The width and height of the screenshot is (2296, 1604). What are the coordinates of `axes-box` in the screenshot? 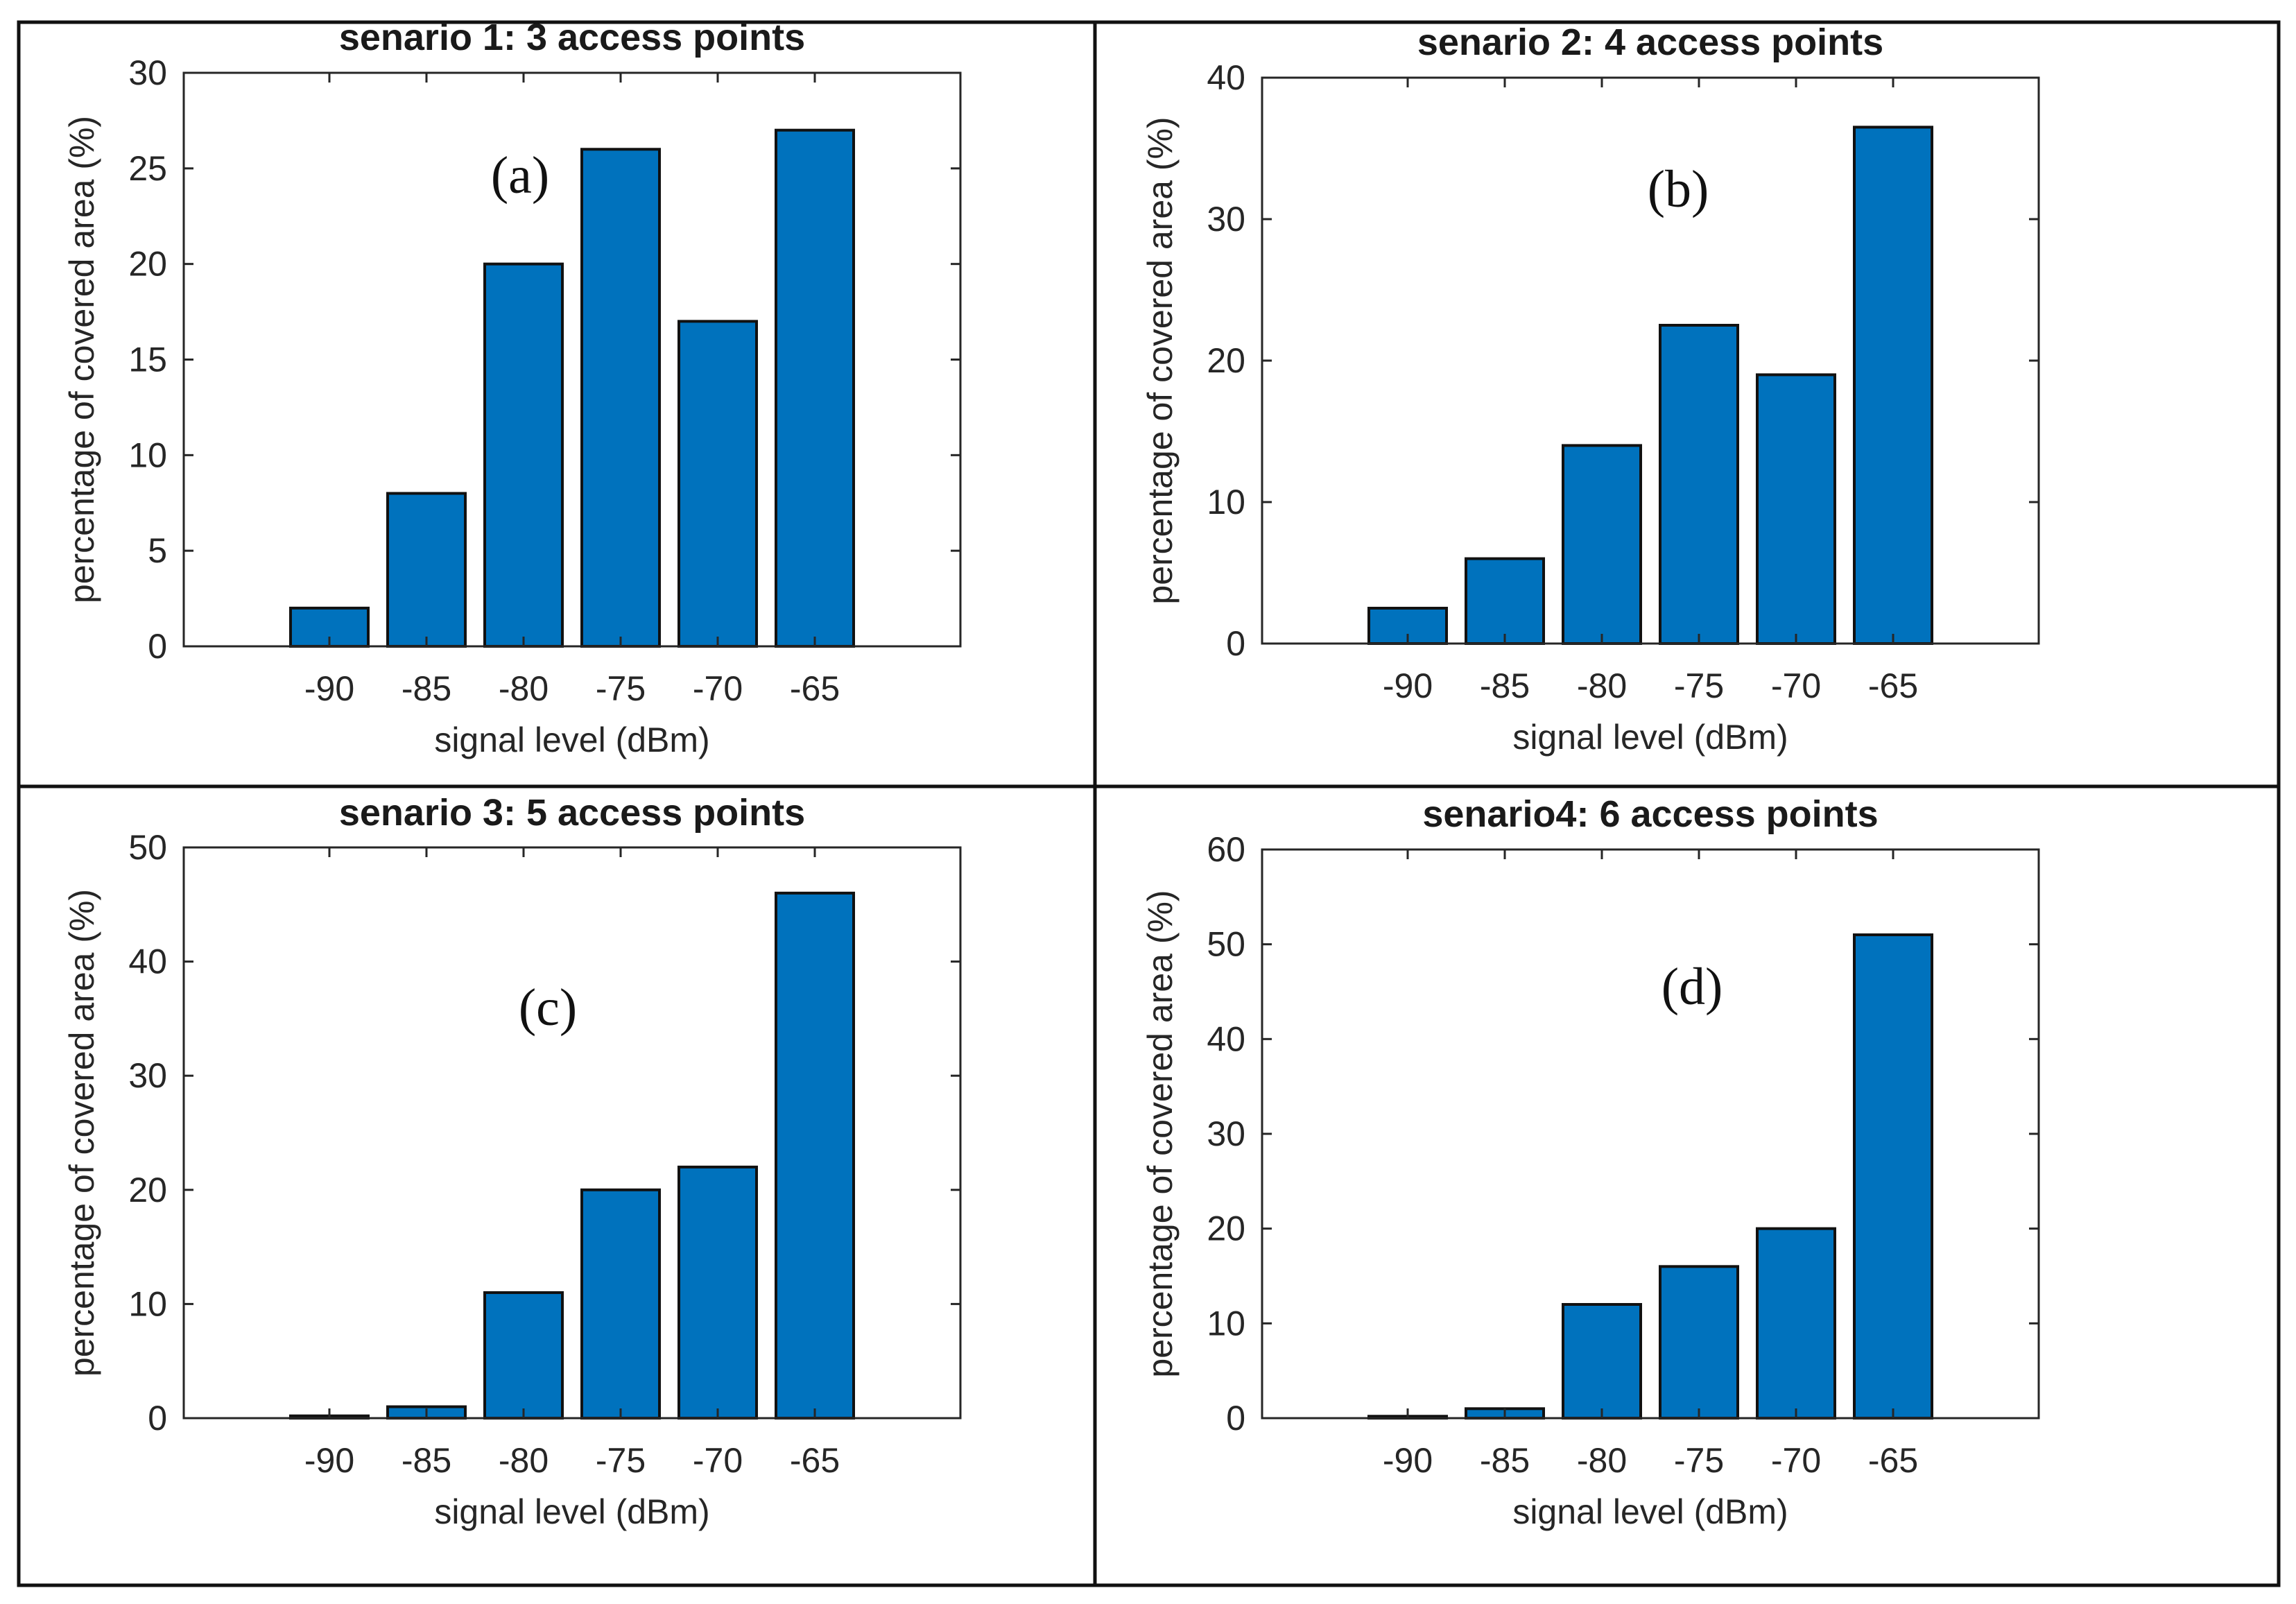 It's located at (572, 1133).